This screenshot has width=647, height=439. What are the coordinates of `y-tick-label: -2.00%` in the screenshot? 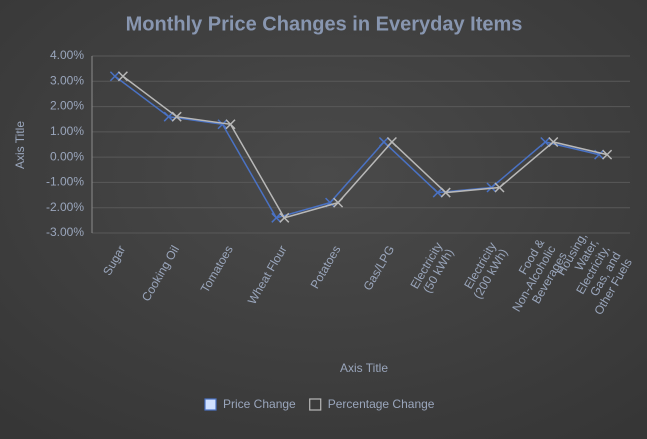 It's located at (65, 207).